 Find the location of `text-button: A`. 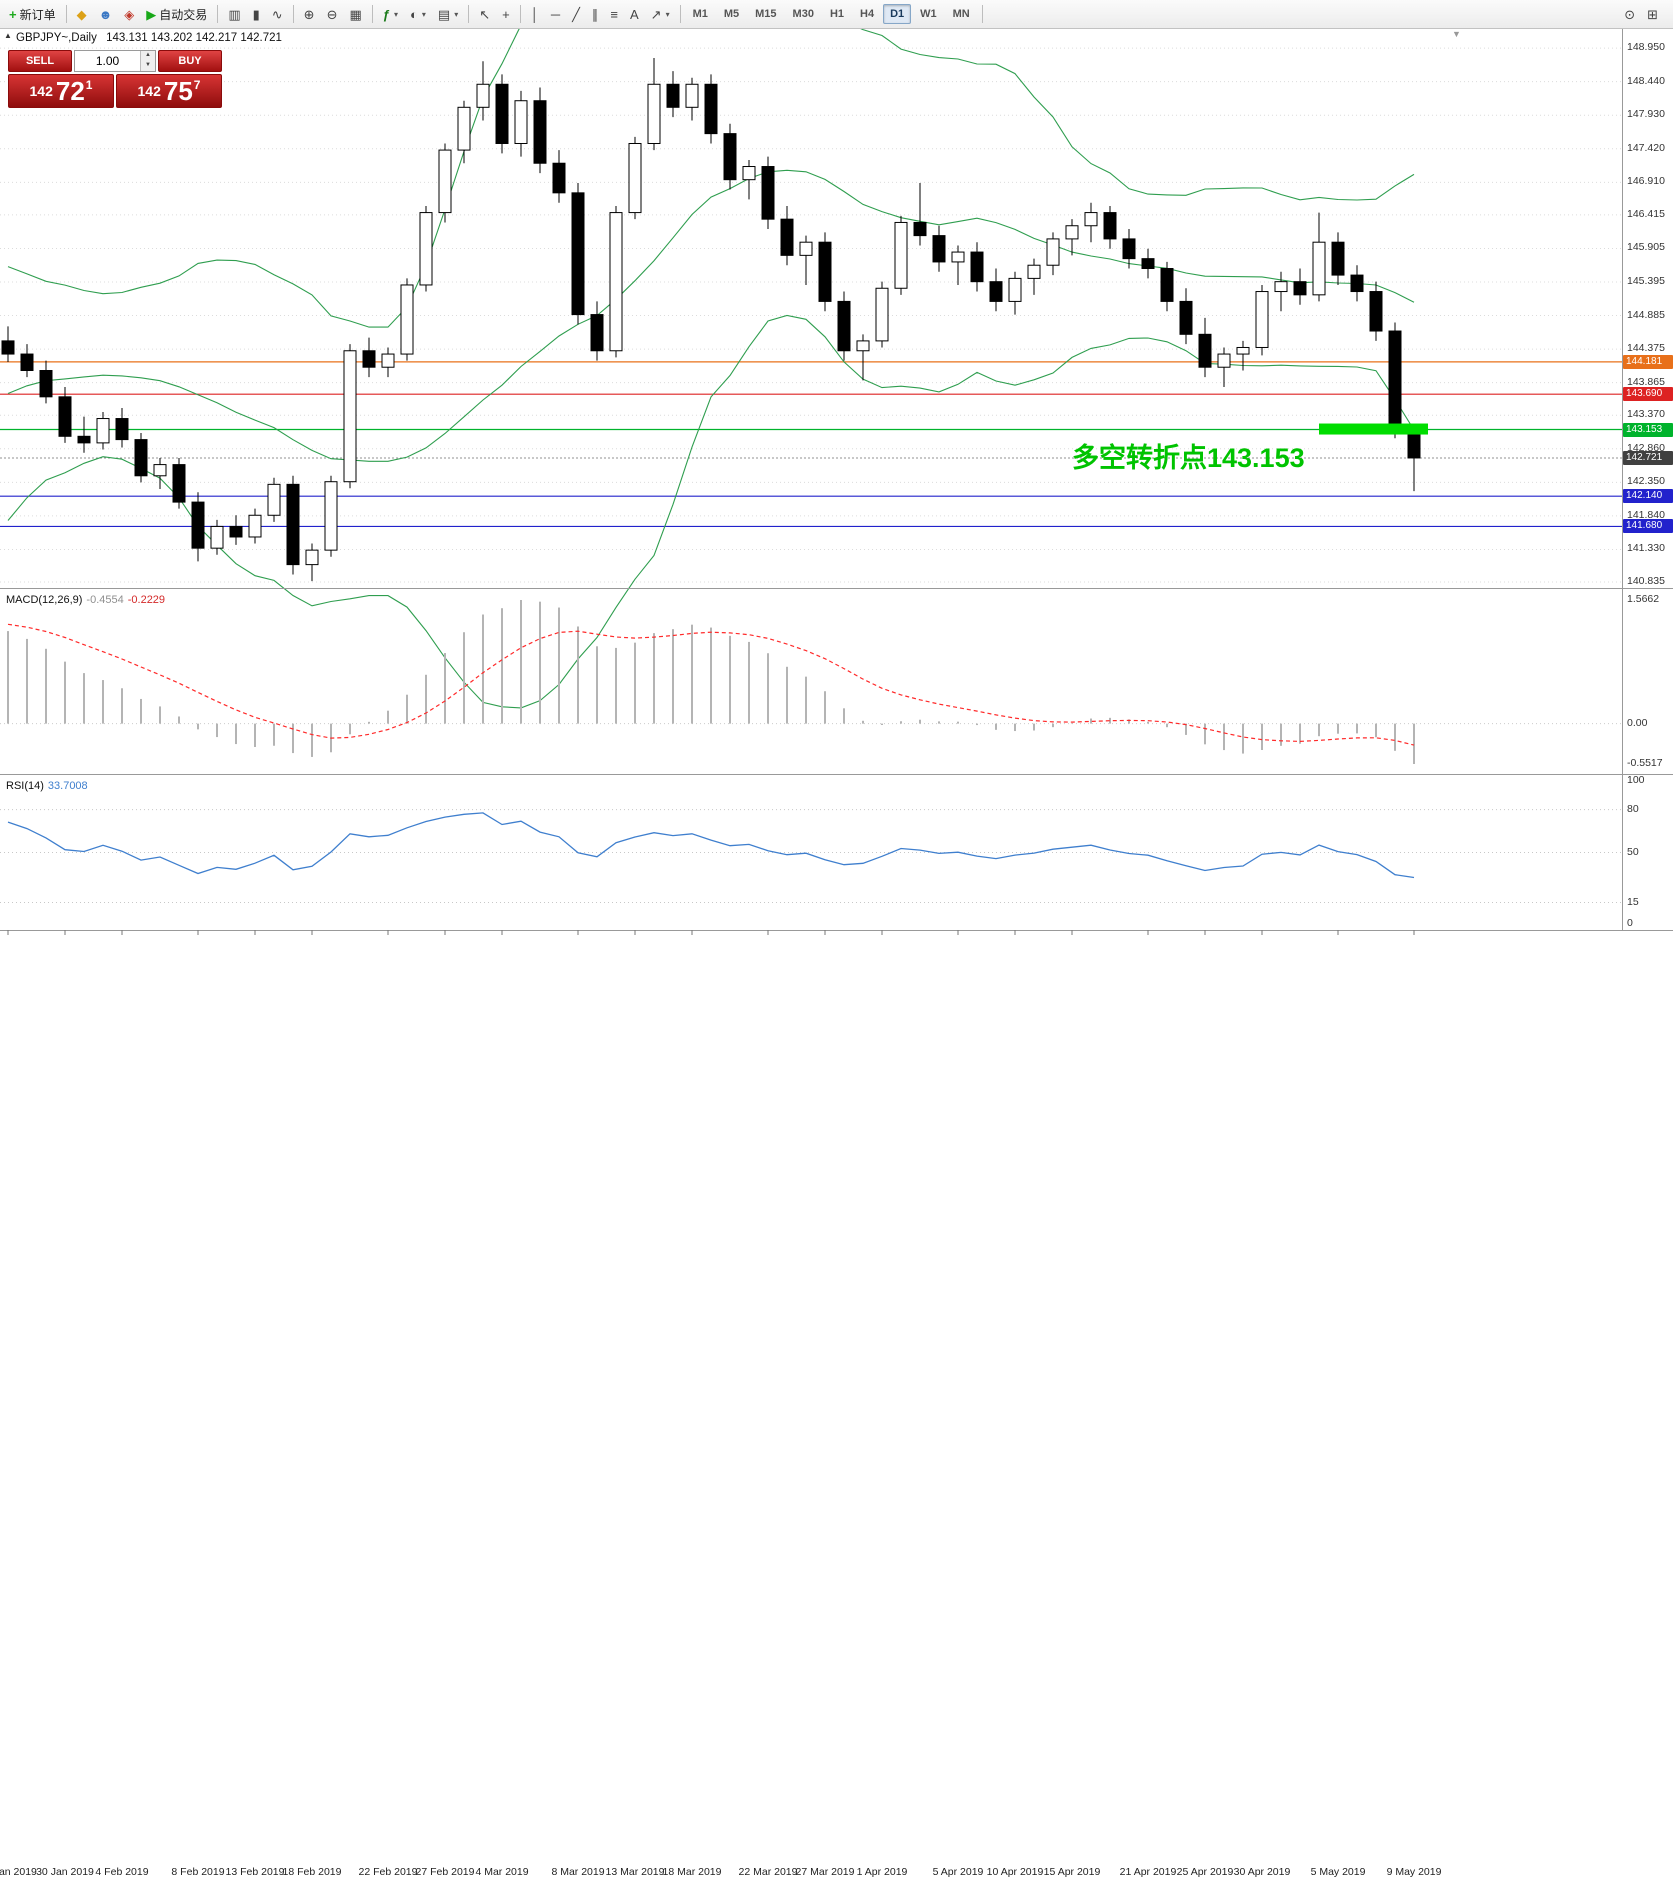

text-button: A is located at coordinates (634, 14).